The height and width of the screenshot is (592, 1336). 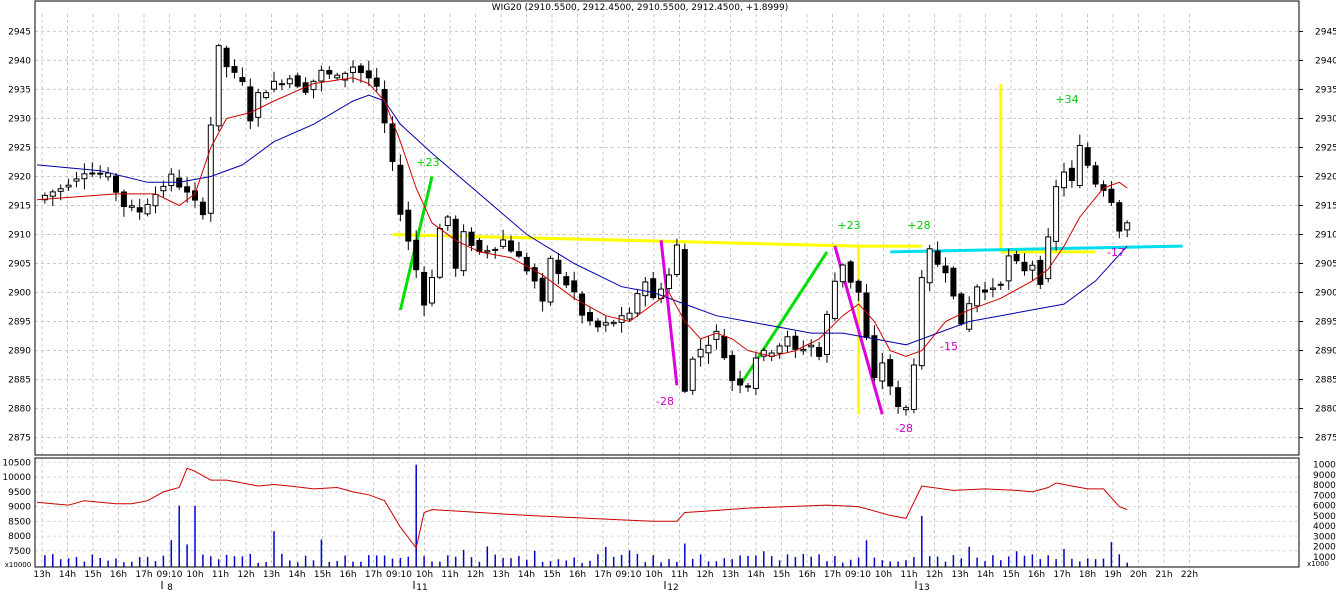 I want to click on volume-tick-left: 9500, so click(x=19, y=493).